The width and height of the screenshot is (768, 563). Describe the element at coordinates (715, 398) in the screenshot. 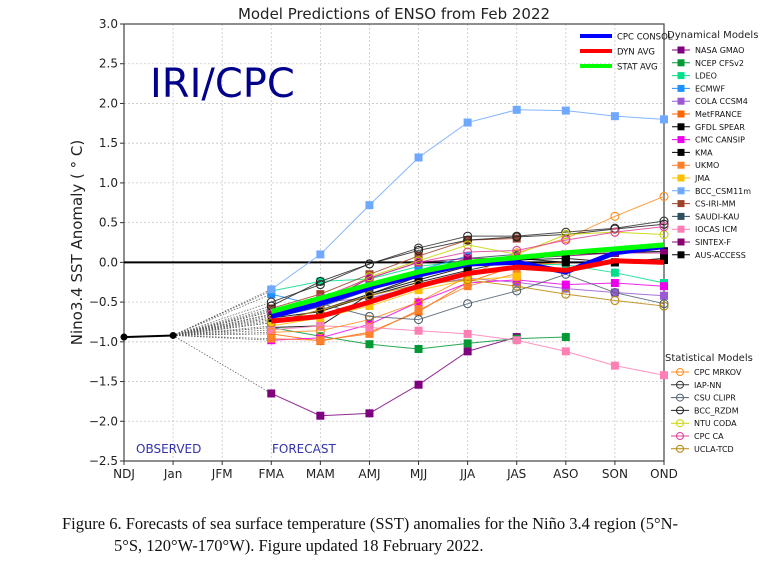

I see `legend-label: CSU CLIPR` at that location.